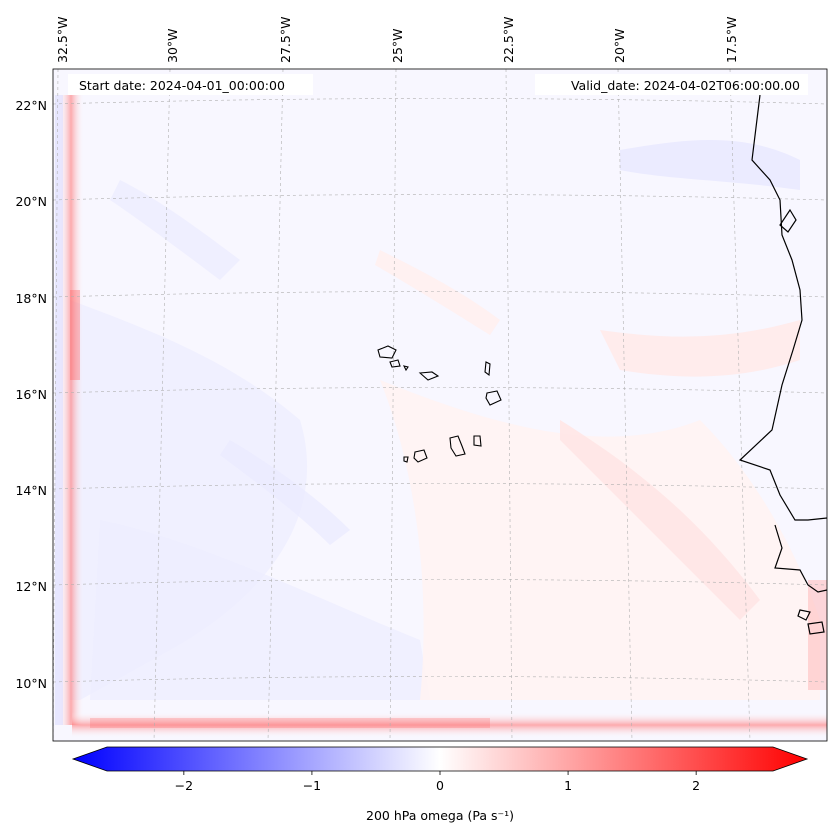  I want to click on island-santa-luzia, so click(405, 368).